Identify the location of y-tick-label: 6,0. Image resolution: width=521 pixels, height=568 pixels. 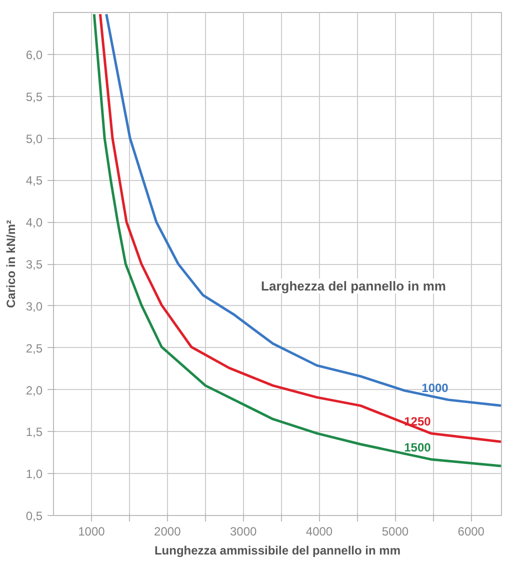
(34, 55).